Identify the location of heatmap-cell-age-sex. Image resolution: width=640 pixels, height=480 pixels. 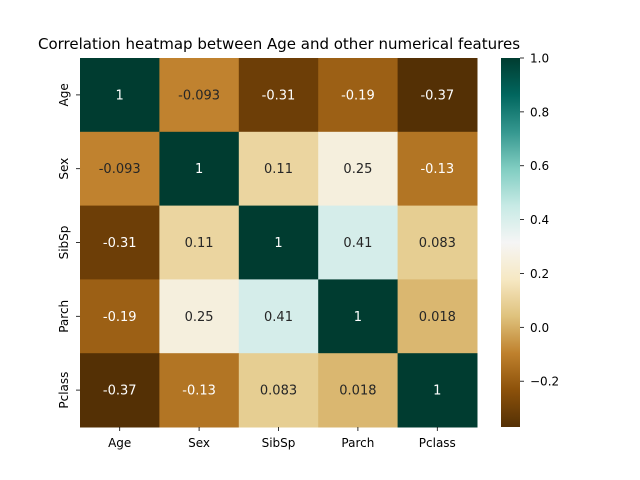
(199, 95).